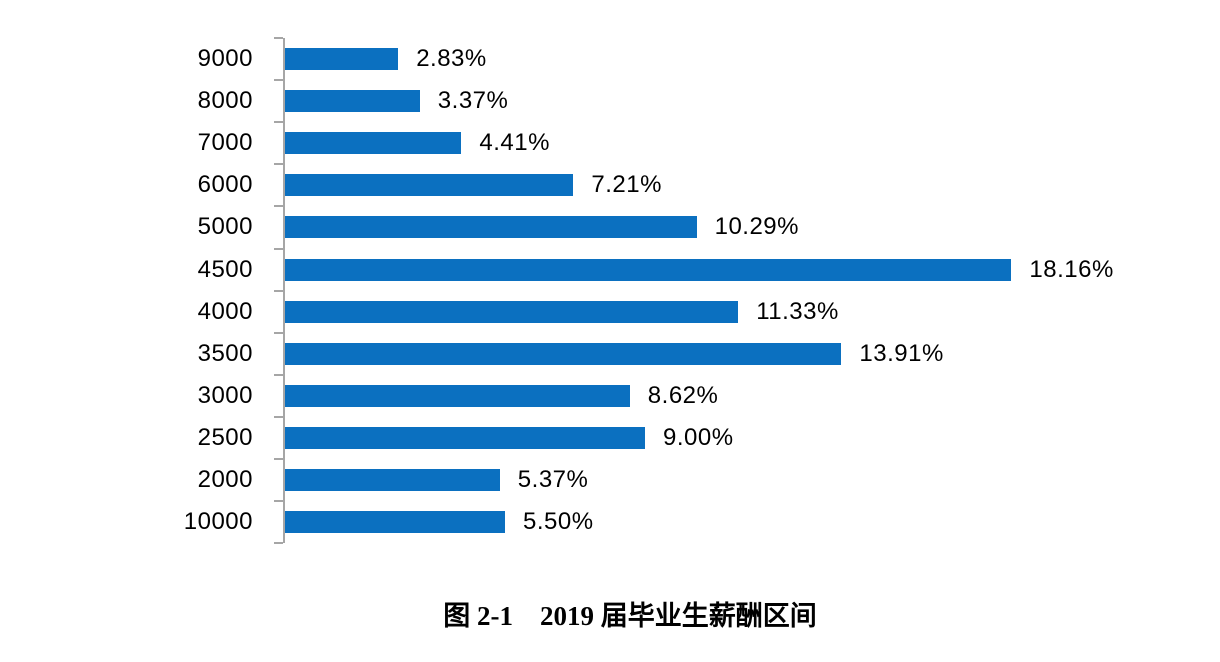 The height and width of the screenshot is (662, 1220). What do you see at coordinates (1071, 269) in the screenshot?
I see `value-label: 18.16%` at bounding box center [1071, 269].